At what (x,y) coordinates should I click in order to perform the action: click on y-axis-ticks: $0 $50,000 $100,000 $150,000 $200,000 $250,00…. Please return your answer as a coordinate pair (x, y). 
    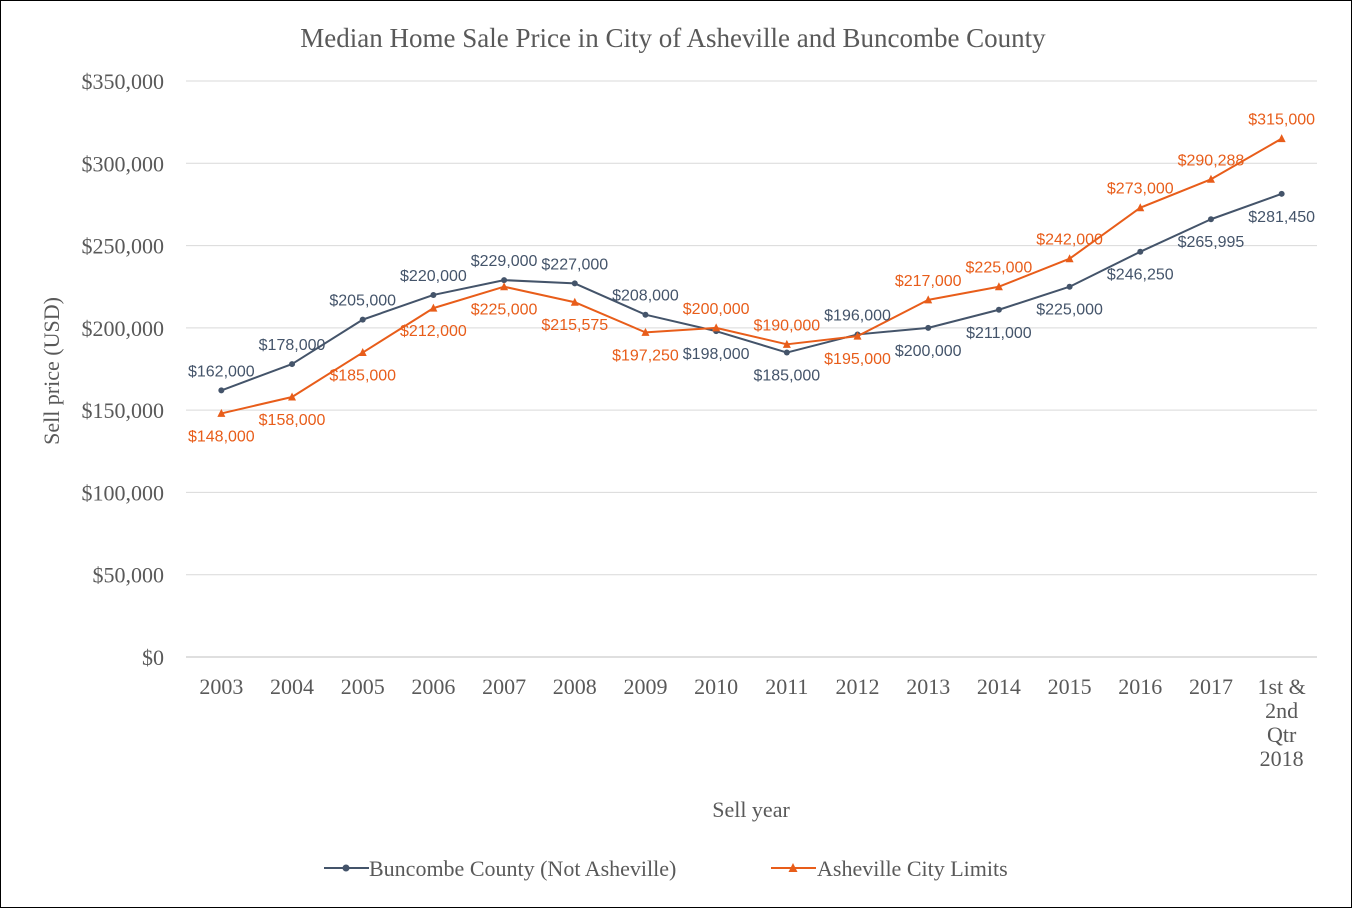
    Looking at the image, I should click on (123, 369).